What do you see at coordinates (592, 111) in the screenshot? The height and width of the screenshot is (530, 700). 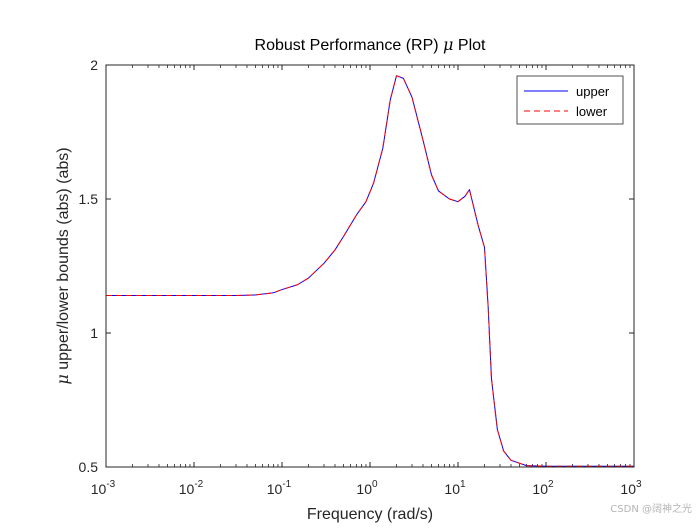 I see `legend-lower-label: lower` at bounding box center [592, 111].